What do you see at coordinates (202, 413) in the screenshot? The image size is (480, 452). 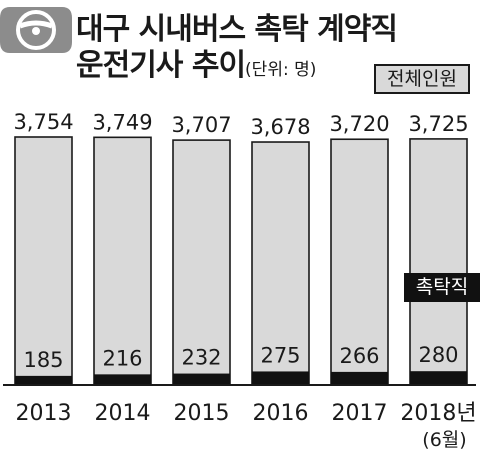 I see `x-tick-label: 2015` at bounding box center [202, 413].